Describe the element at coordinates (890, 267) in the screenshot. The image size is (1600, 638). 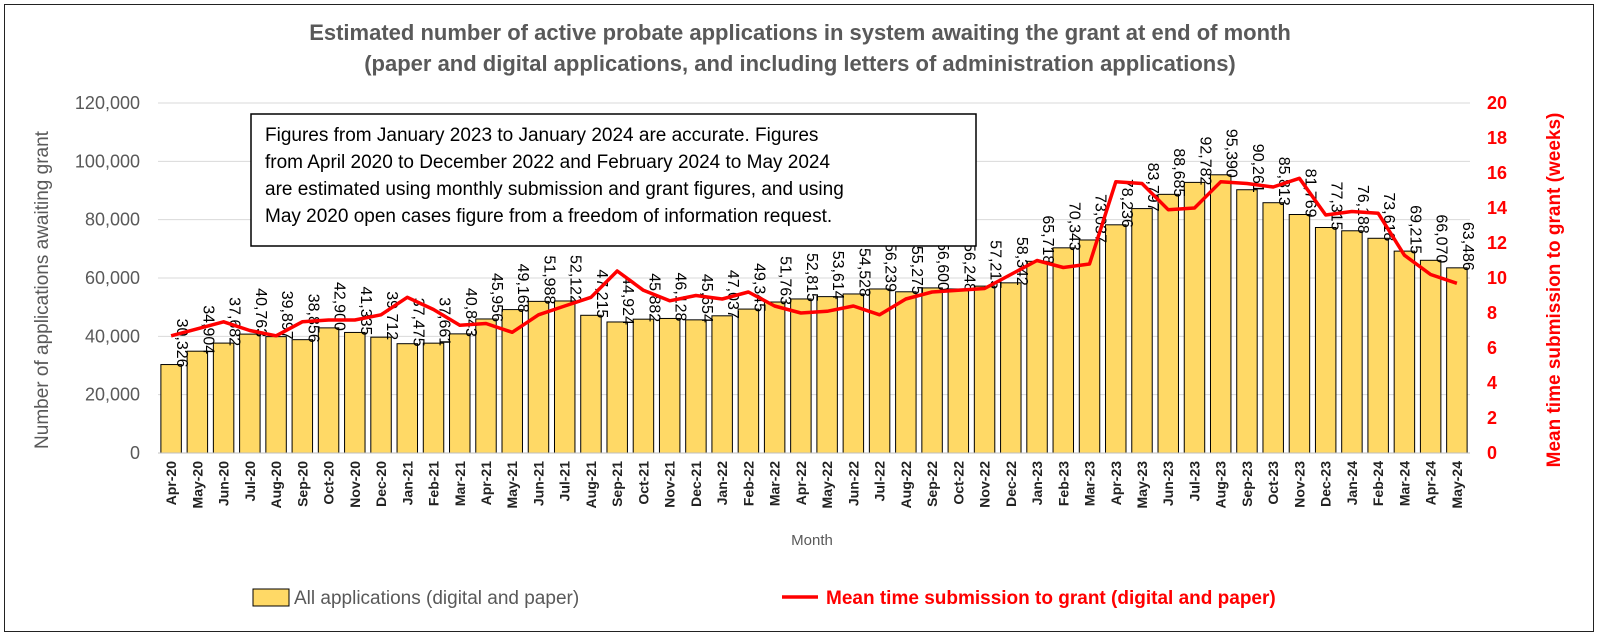
I see `bar-data-label: 56,239` at that location.